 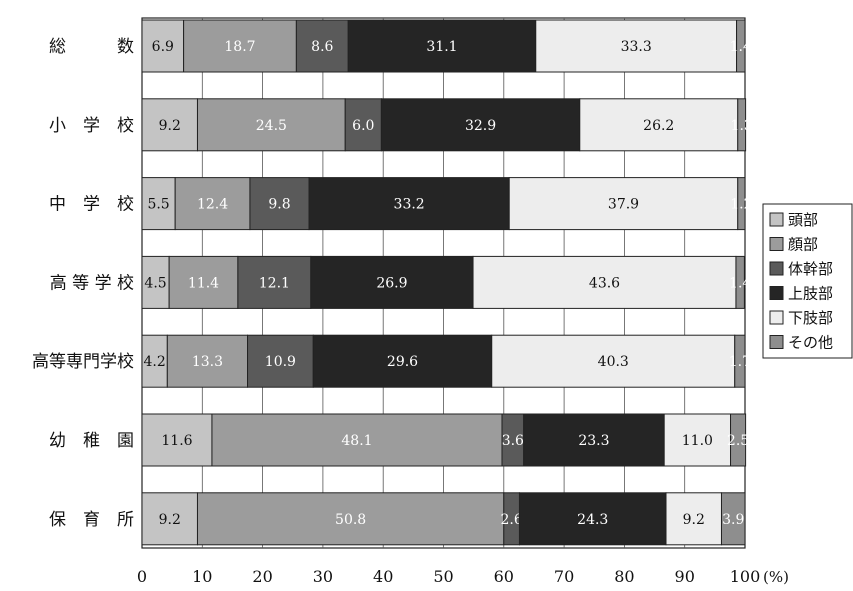 I want to click on legend-label: 体幹部, so click(x=810, y=269).